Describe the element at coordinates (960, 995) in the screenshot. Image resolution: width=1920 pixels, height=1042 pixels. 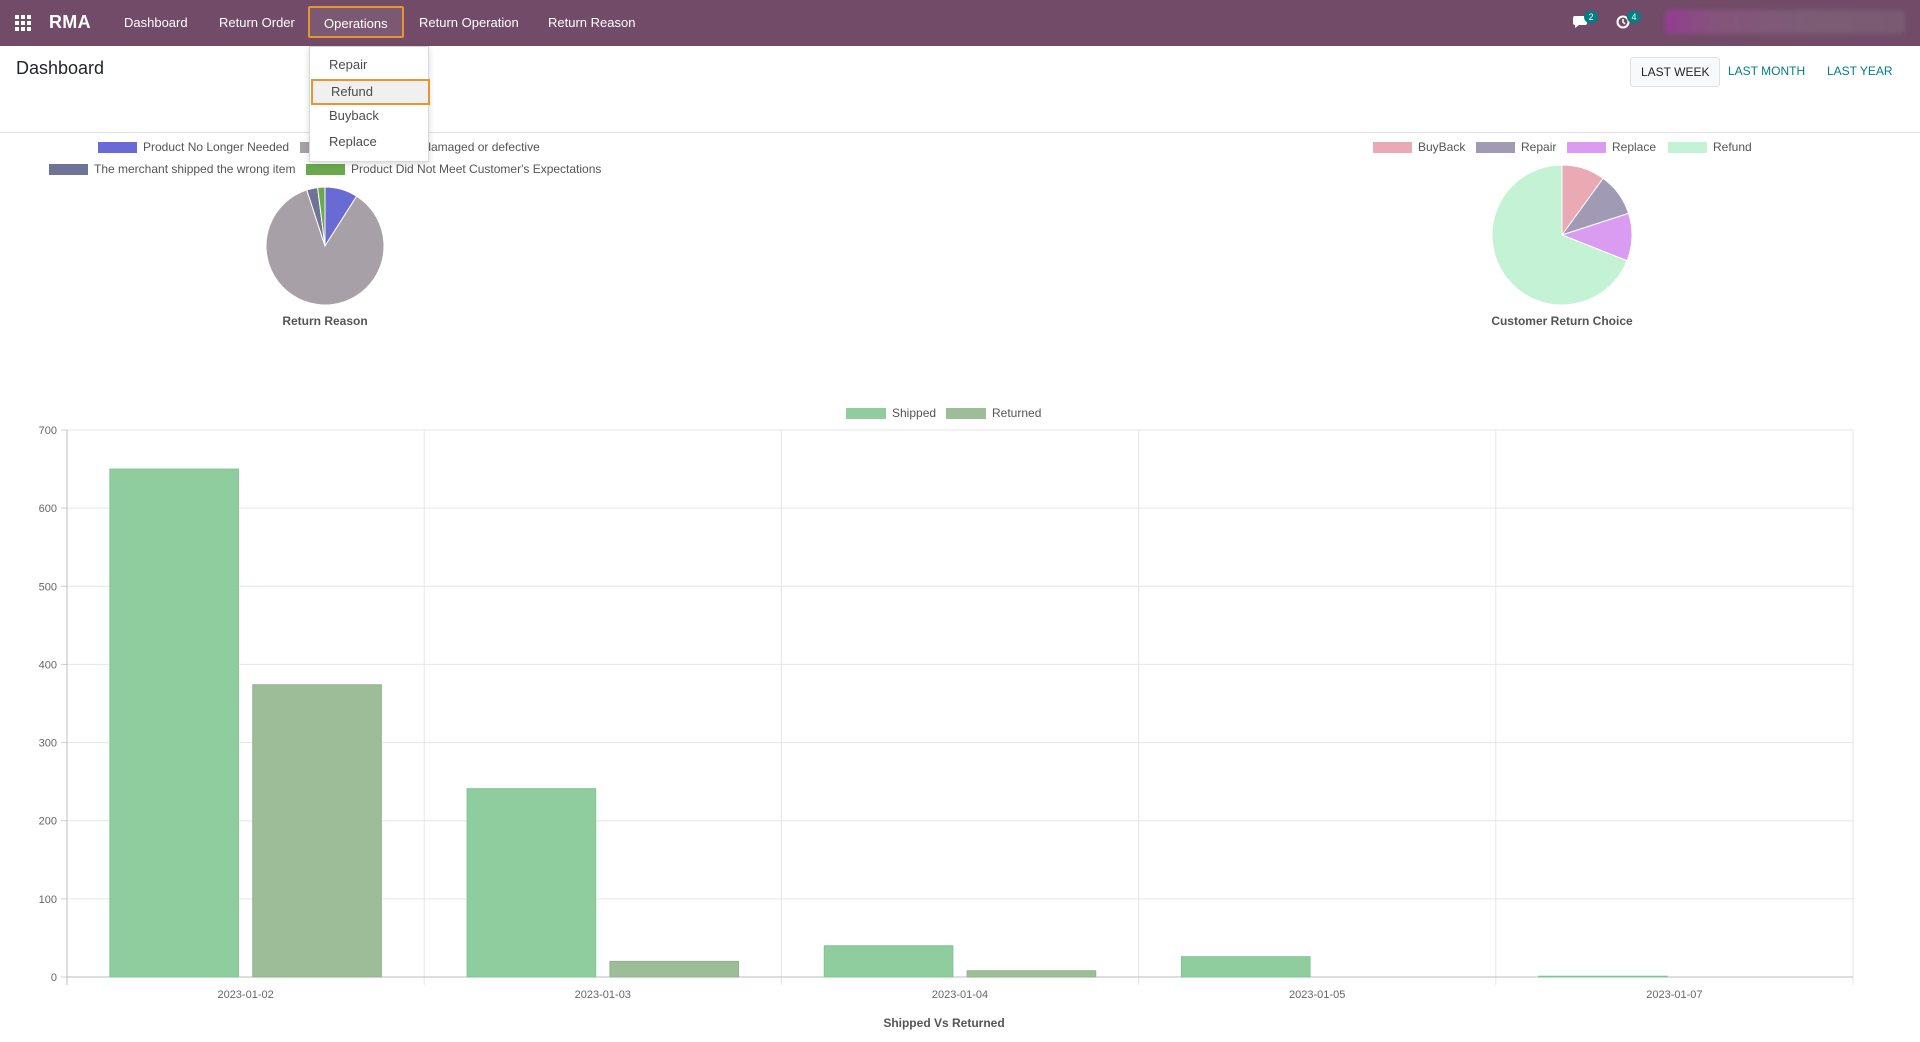
I see `x-tick-label: 2023-01-04` at that location.